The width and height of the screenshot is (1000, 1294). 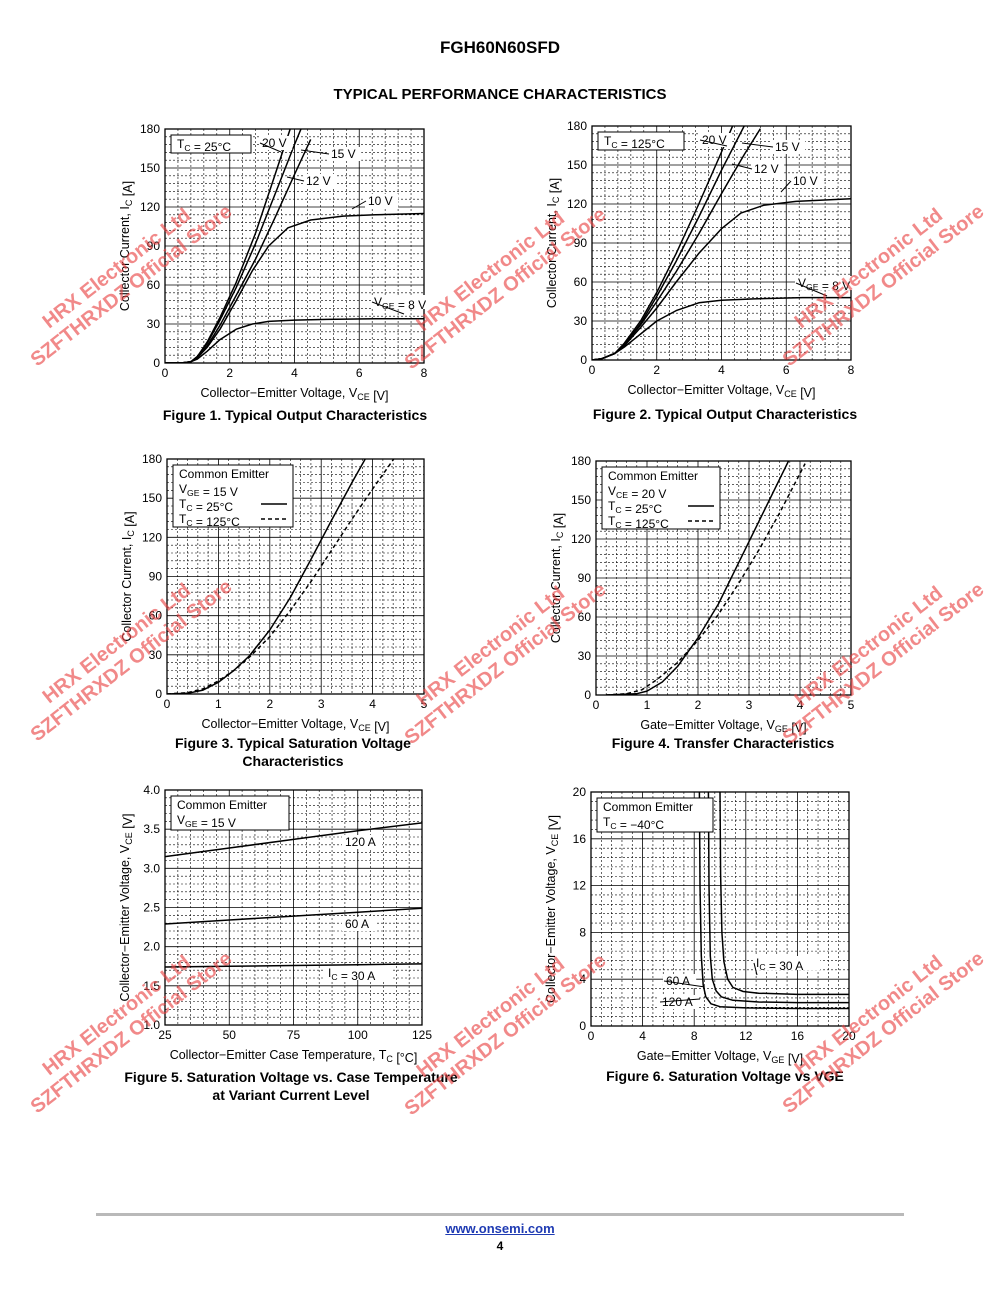 I want to click on y-tick-label: 12, so click(x=580, y=886).